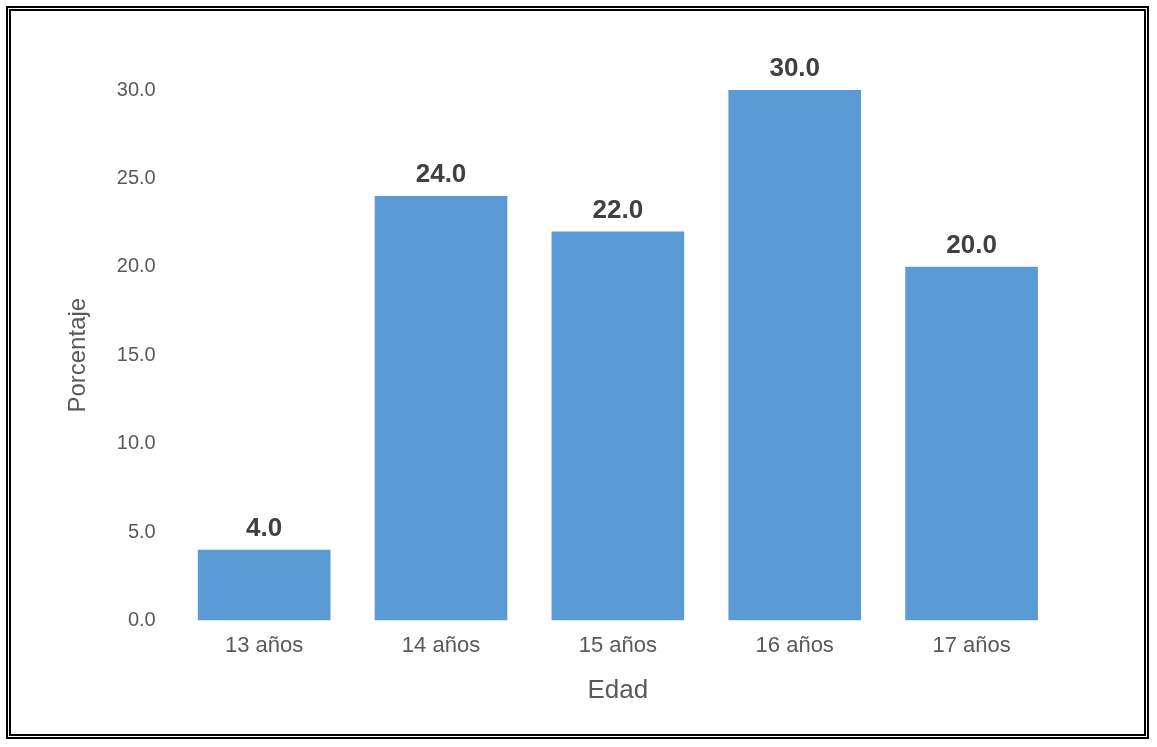 Image resolution: width=1157 pixels, height=747 pixels. I want to click on data-label: 4.0, so click(264, 526).